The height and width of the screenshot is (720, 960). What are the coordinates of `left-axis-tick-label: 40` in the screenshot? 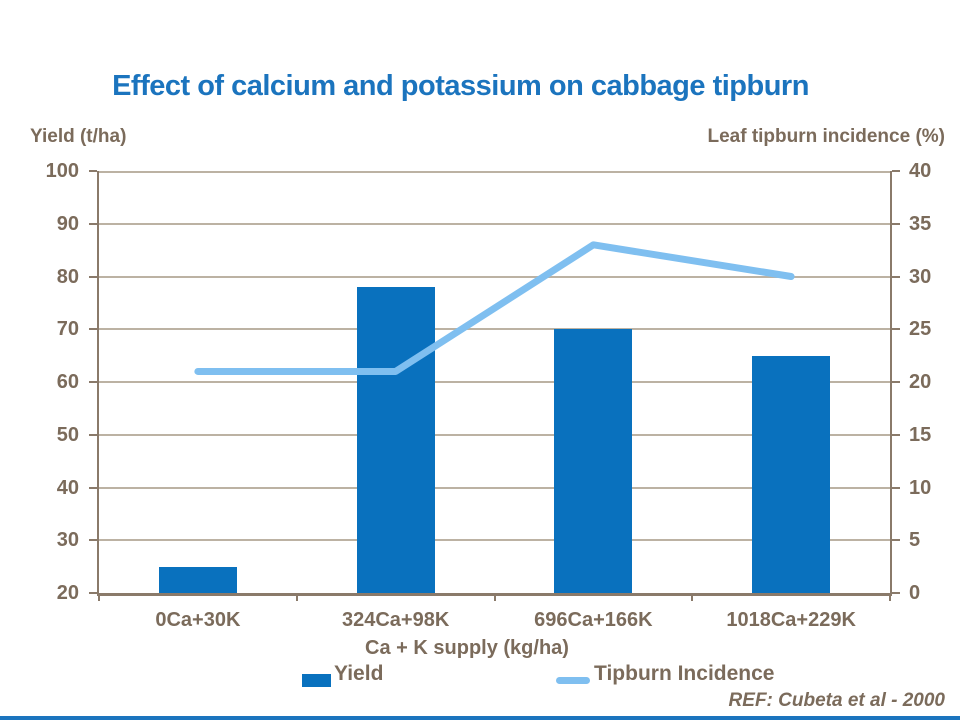 It's located at (67, 487).